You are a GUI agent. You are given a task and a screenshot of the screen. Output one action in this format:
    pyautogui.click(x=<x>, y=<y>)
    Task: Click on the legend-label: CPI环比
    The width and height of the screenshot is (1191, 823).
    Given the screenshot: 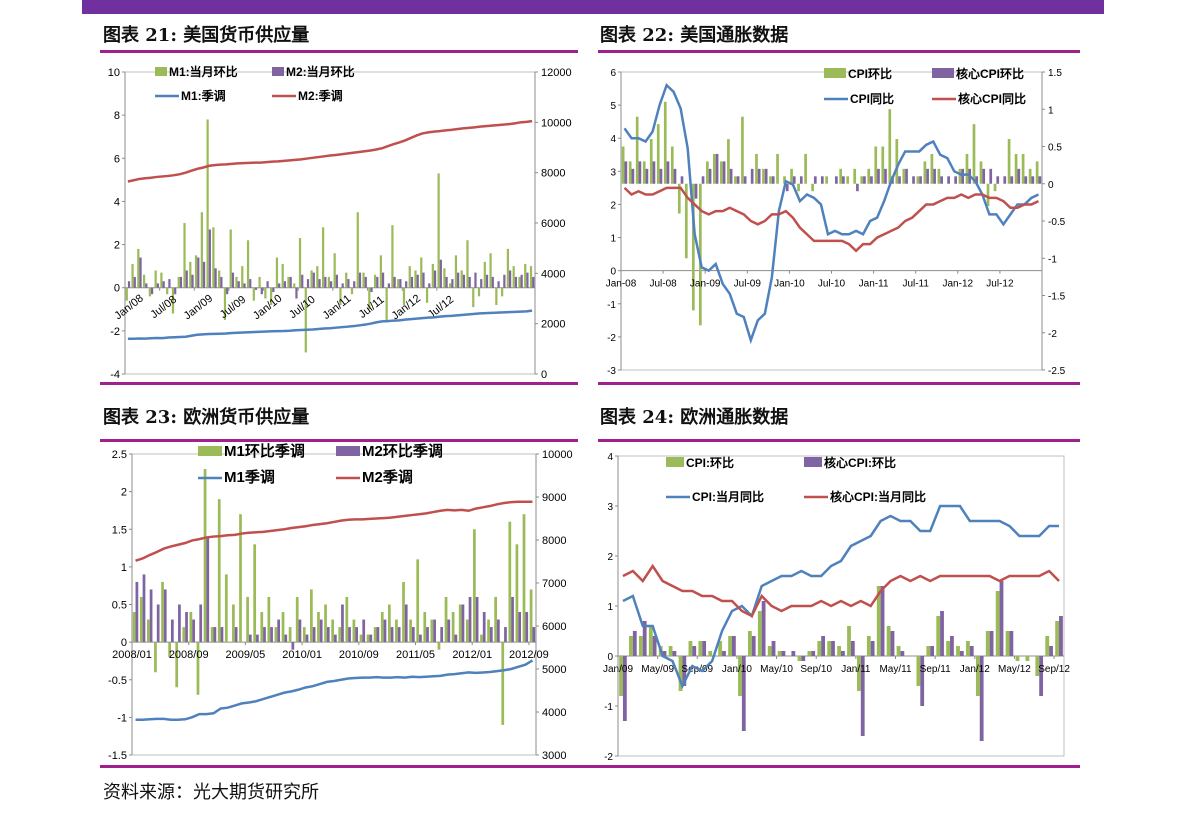 What is the action you would take?
    pyautogui.click(x=870, y=73)
    